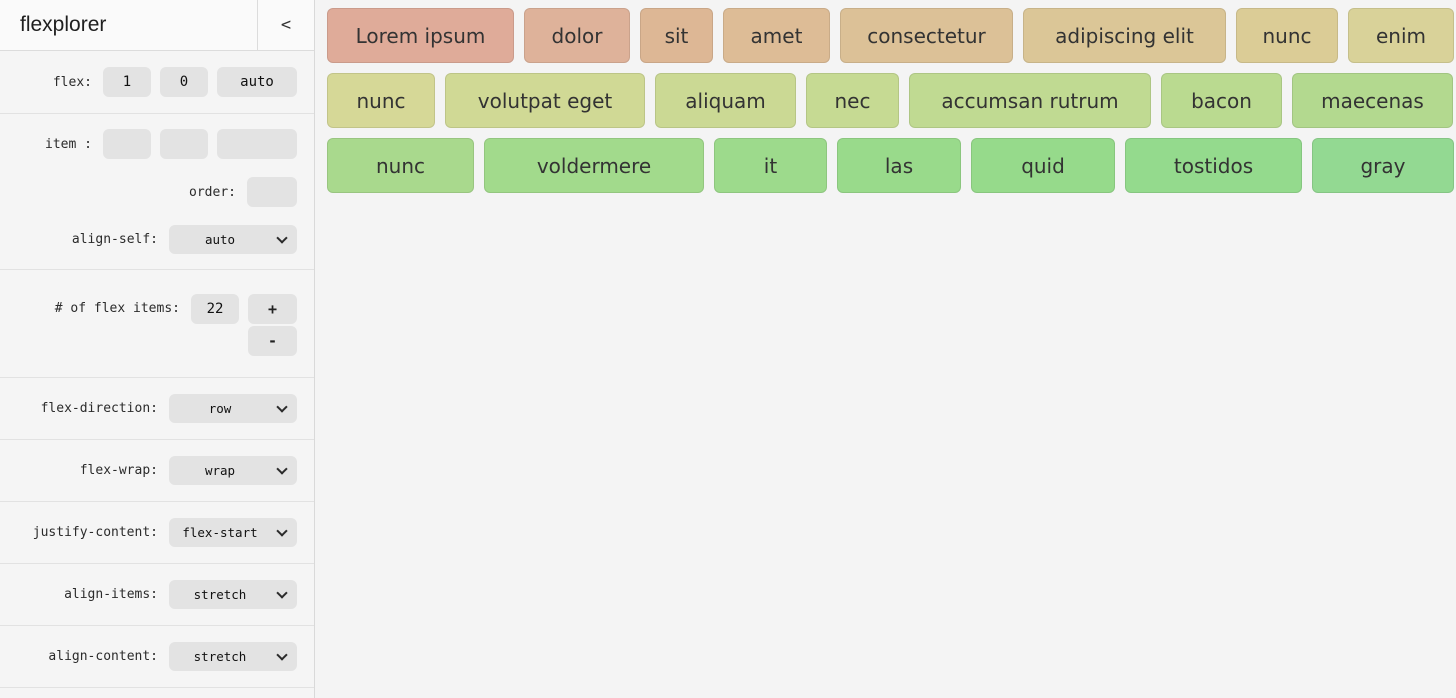 Image resolution: width=1456 pixels, height=698 pixels. What do you see at coordinates (103, 656) in the screenshot?
I see `align-content-label: align-content:` at bounding box center [103, 656].